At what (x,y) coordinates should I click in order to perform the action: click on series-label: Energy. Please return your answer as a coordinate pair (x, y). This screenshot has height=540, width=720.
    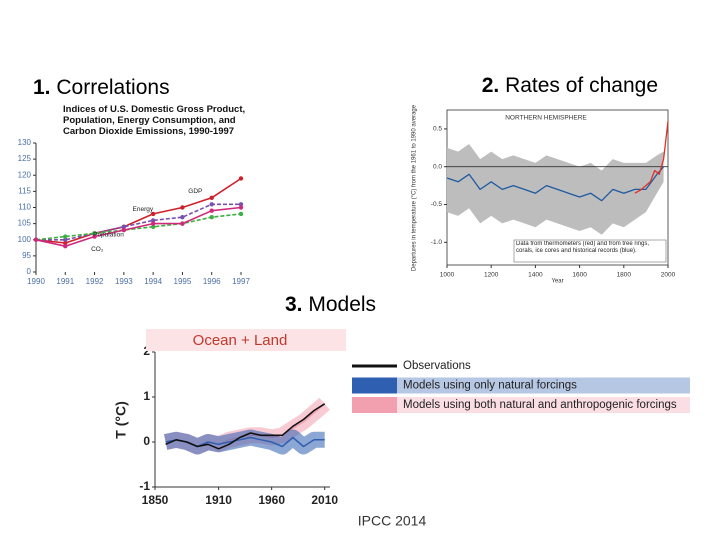
    Looking at the image, I should click on (143, 209).